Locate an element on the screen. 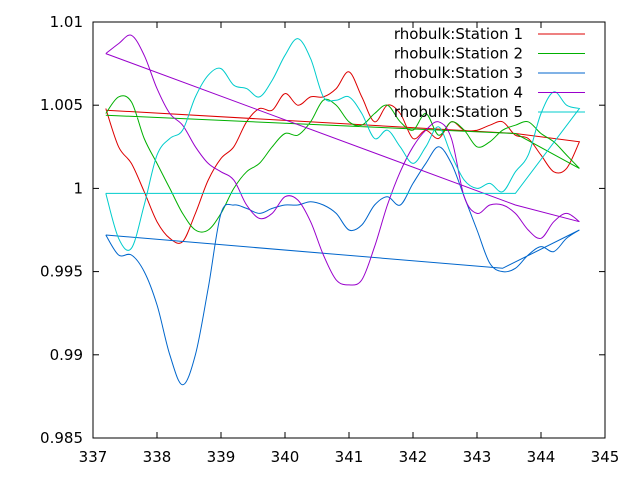  x-tick-label: 343 is located at coordinates (477, 457).